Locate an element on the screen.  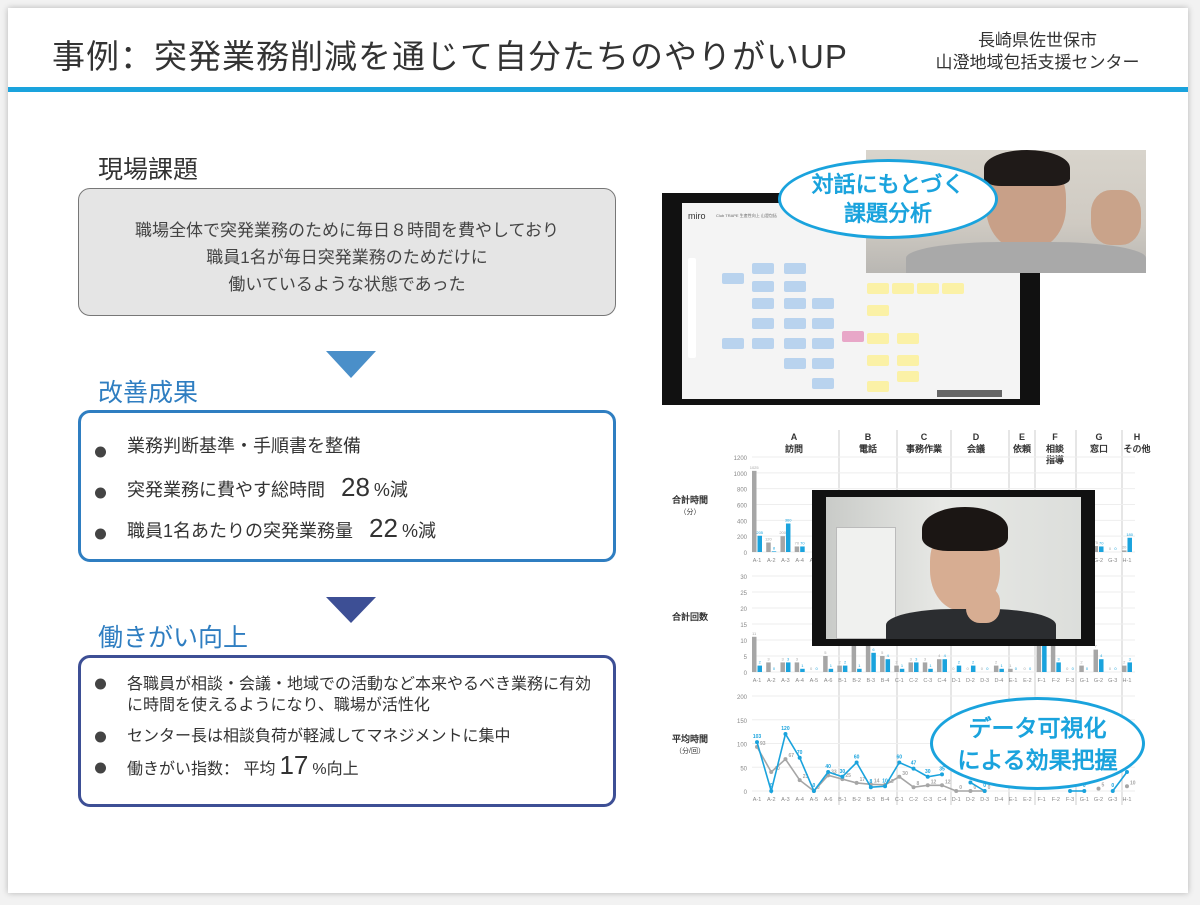
x-tick-label: A-2 is located at coordinates (771, 561).